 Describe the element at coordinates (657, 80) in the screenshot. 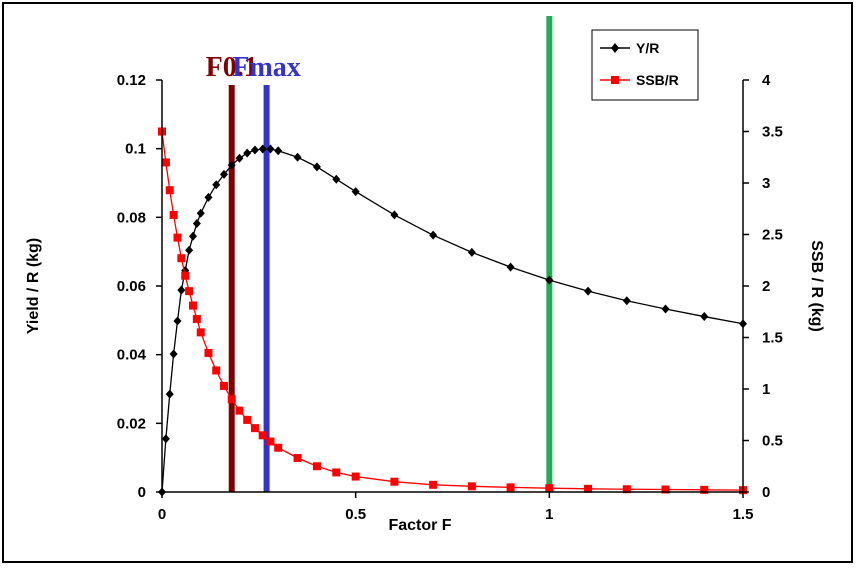

I see `legend-label: SSB/R` at that location.